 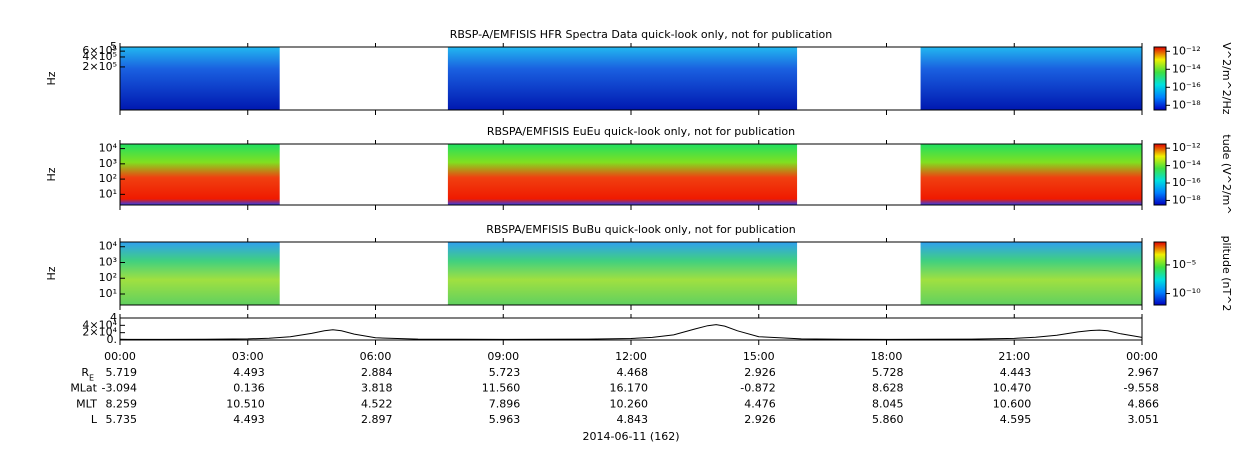 I want to click on ephemeris-value: 0.136, so click(x=249, y=388).